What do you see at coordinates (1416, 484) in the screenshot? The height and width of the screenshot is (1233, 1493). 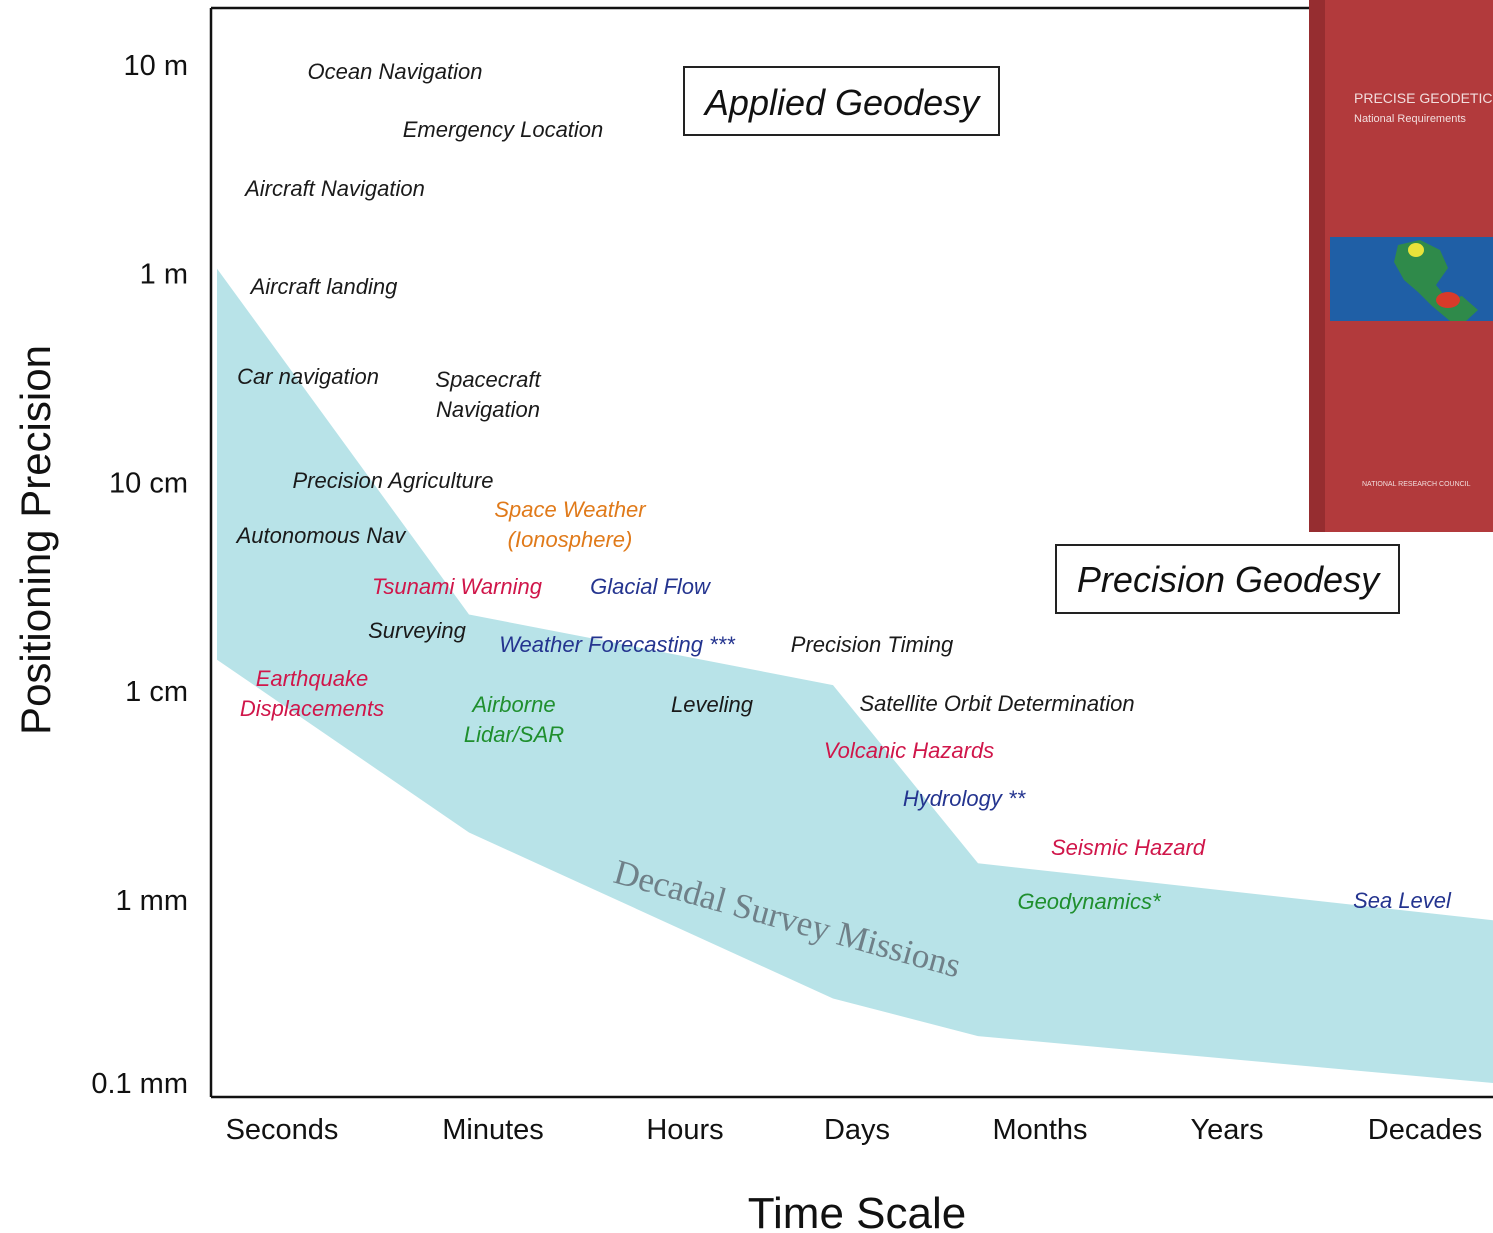 I see `cover-publisher: NATIONAL RESEARCH COUNCIL` at bounding box center [1416, 484].